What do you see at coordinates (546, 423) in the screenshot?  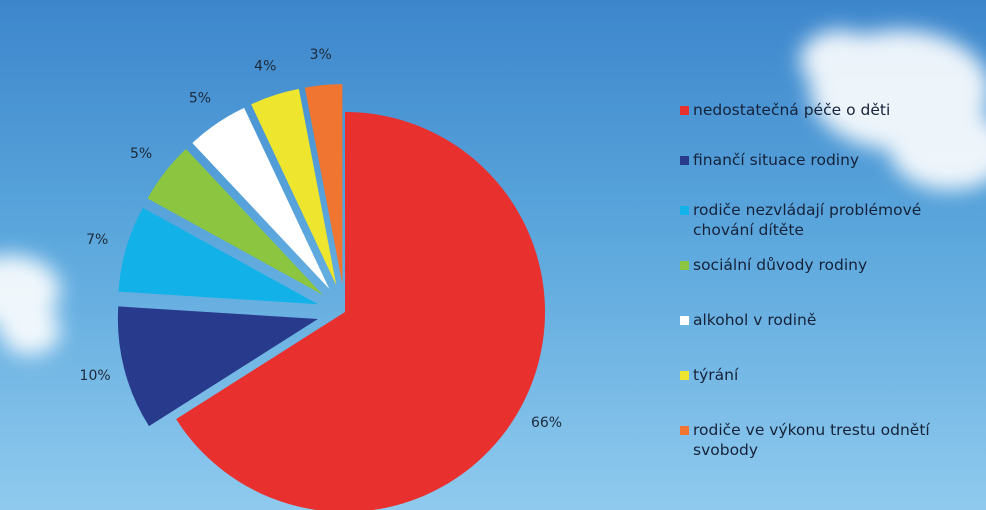 I see `value-label: 66%` at bounding box center [546, 423].